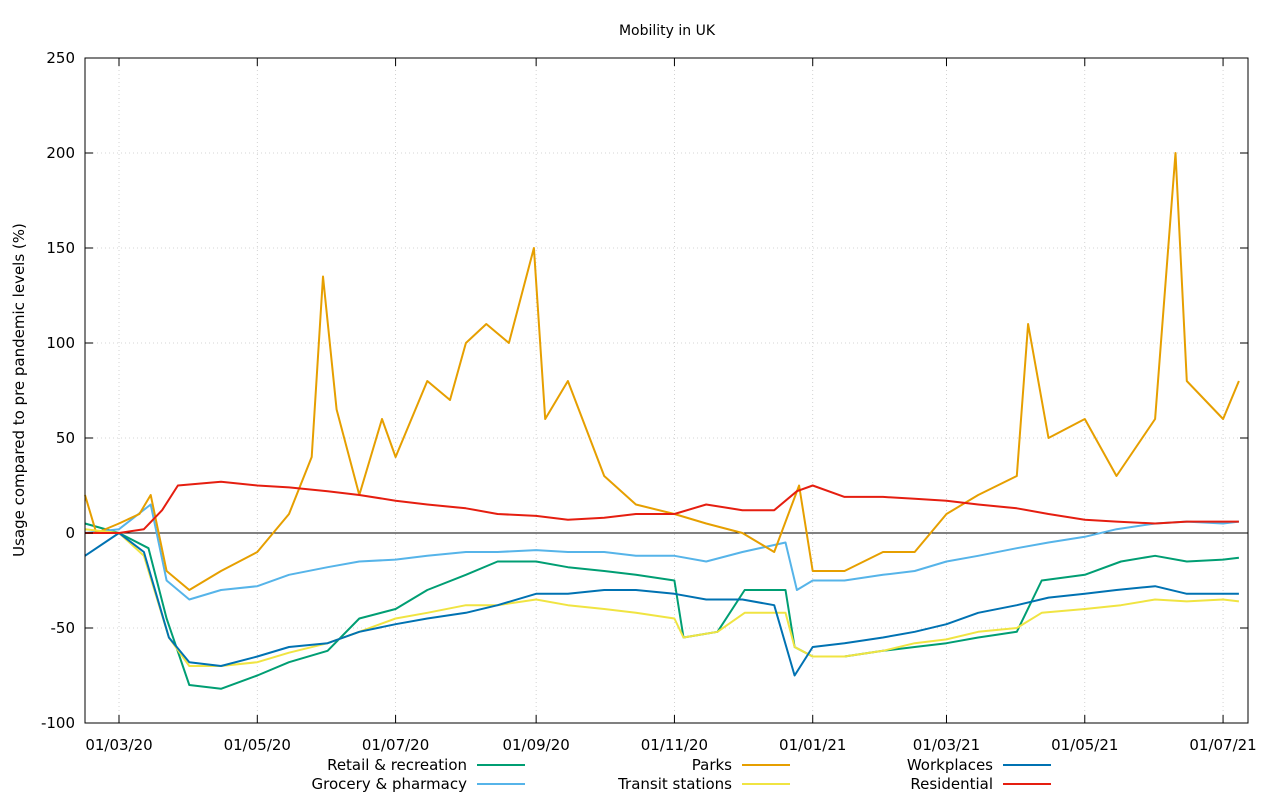 The image size is (1280, 800). What do you see at coordinates (60, 343) in the screenshot?
I see `y-tick-label: 100` at bounding box center [60, 343].